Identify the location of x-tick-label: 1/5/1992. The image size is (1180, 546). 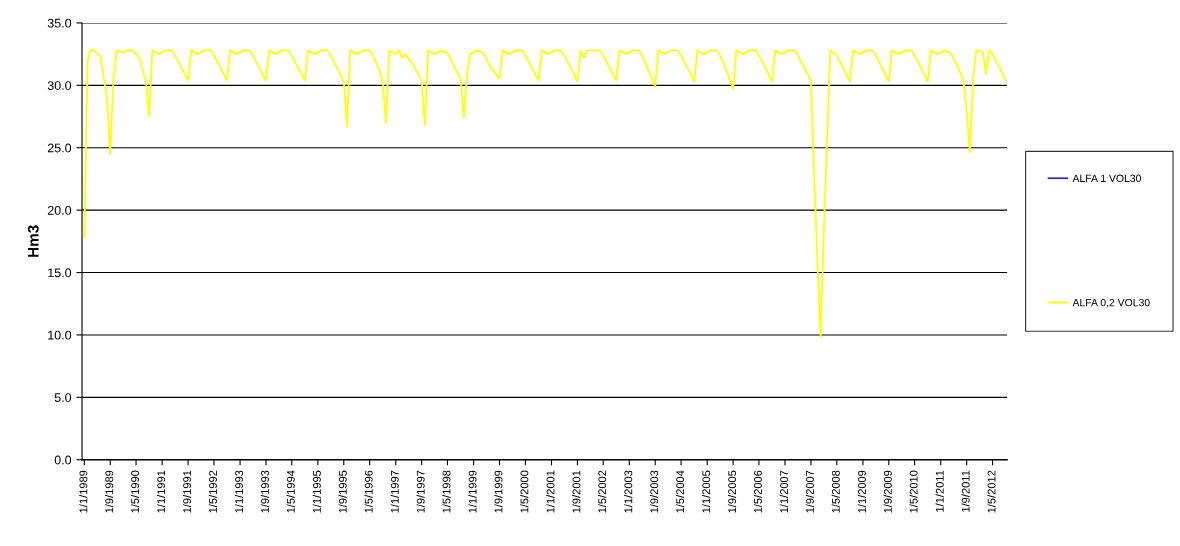
(212, 491).